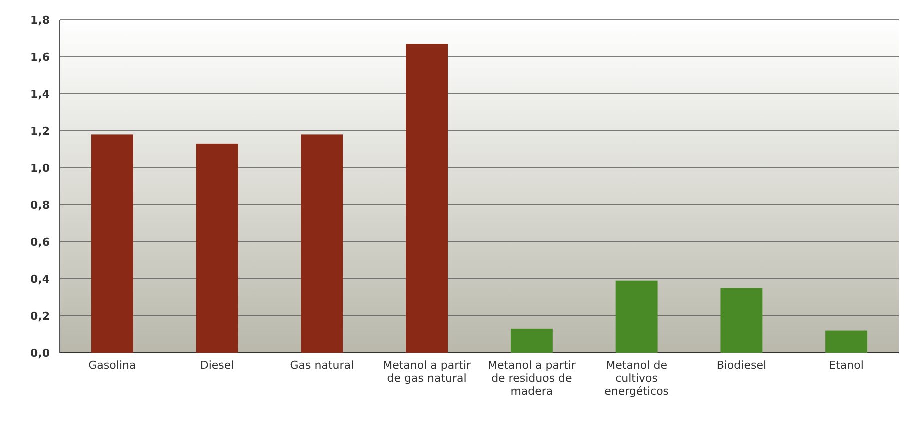  Describe the element at coordinates (637, 378) in the screenshot. I see `x-tick-label: Metanol de cultivos energéticos` at that location.